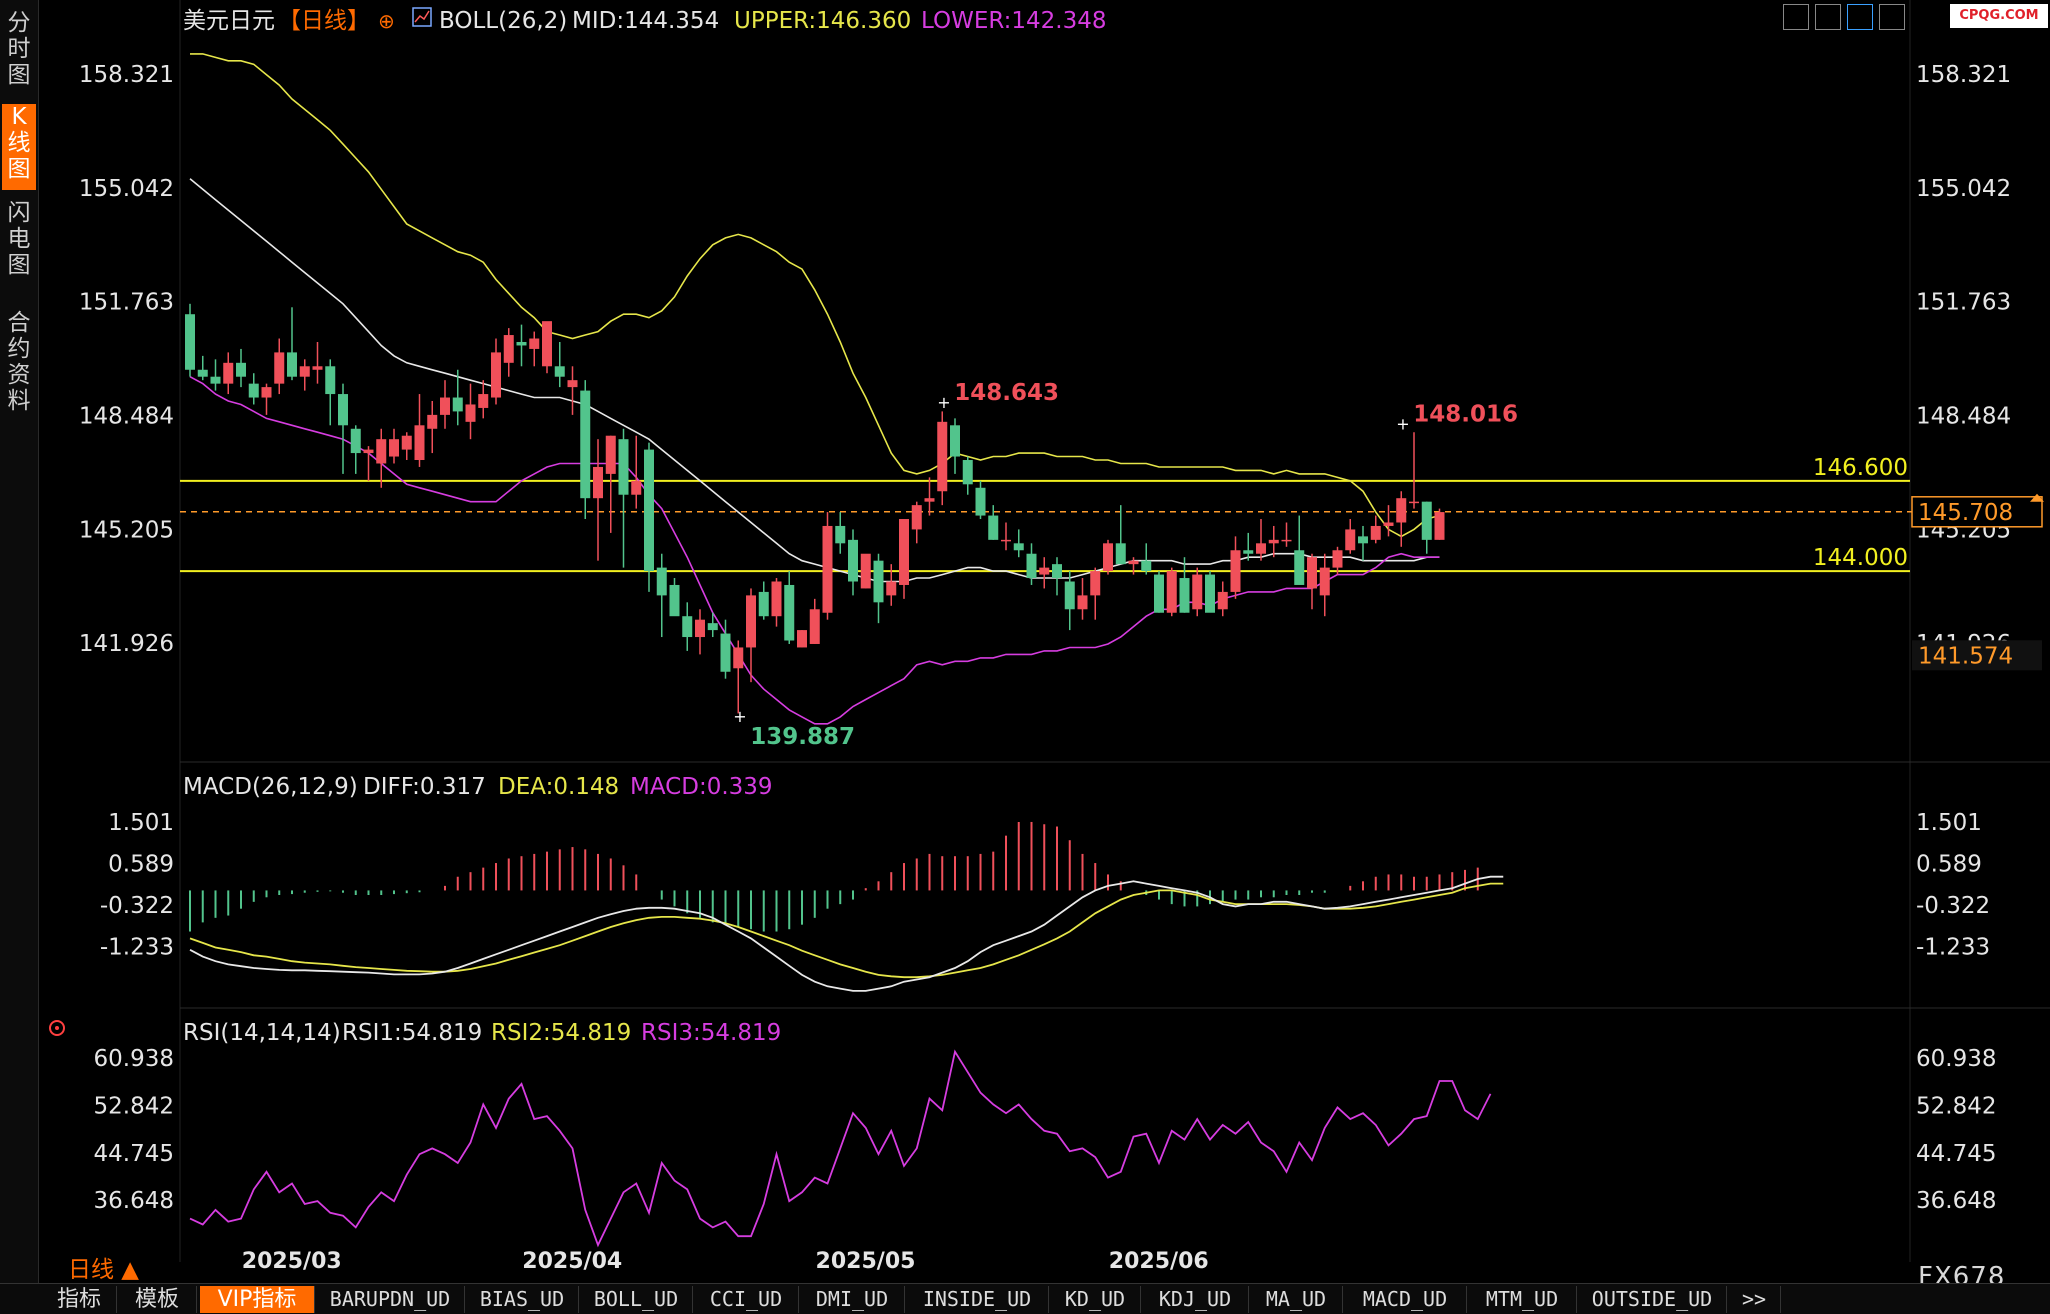 Image resolution: width=2050 pixels, height=1314 pixels. What do you see at coordinates (1860, 558) in the screenshot?
I see `horizontal-level-label: 144.000` at bounding box center [1860, 558].